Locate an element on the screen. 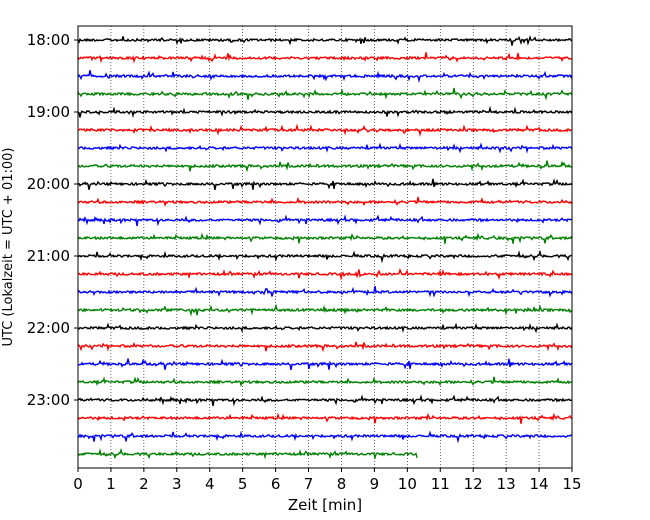  x-tick-label-14: 14 is located at coordinates (539, 484).